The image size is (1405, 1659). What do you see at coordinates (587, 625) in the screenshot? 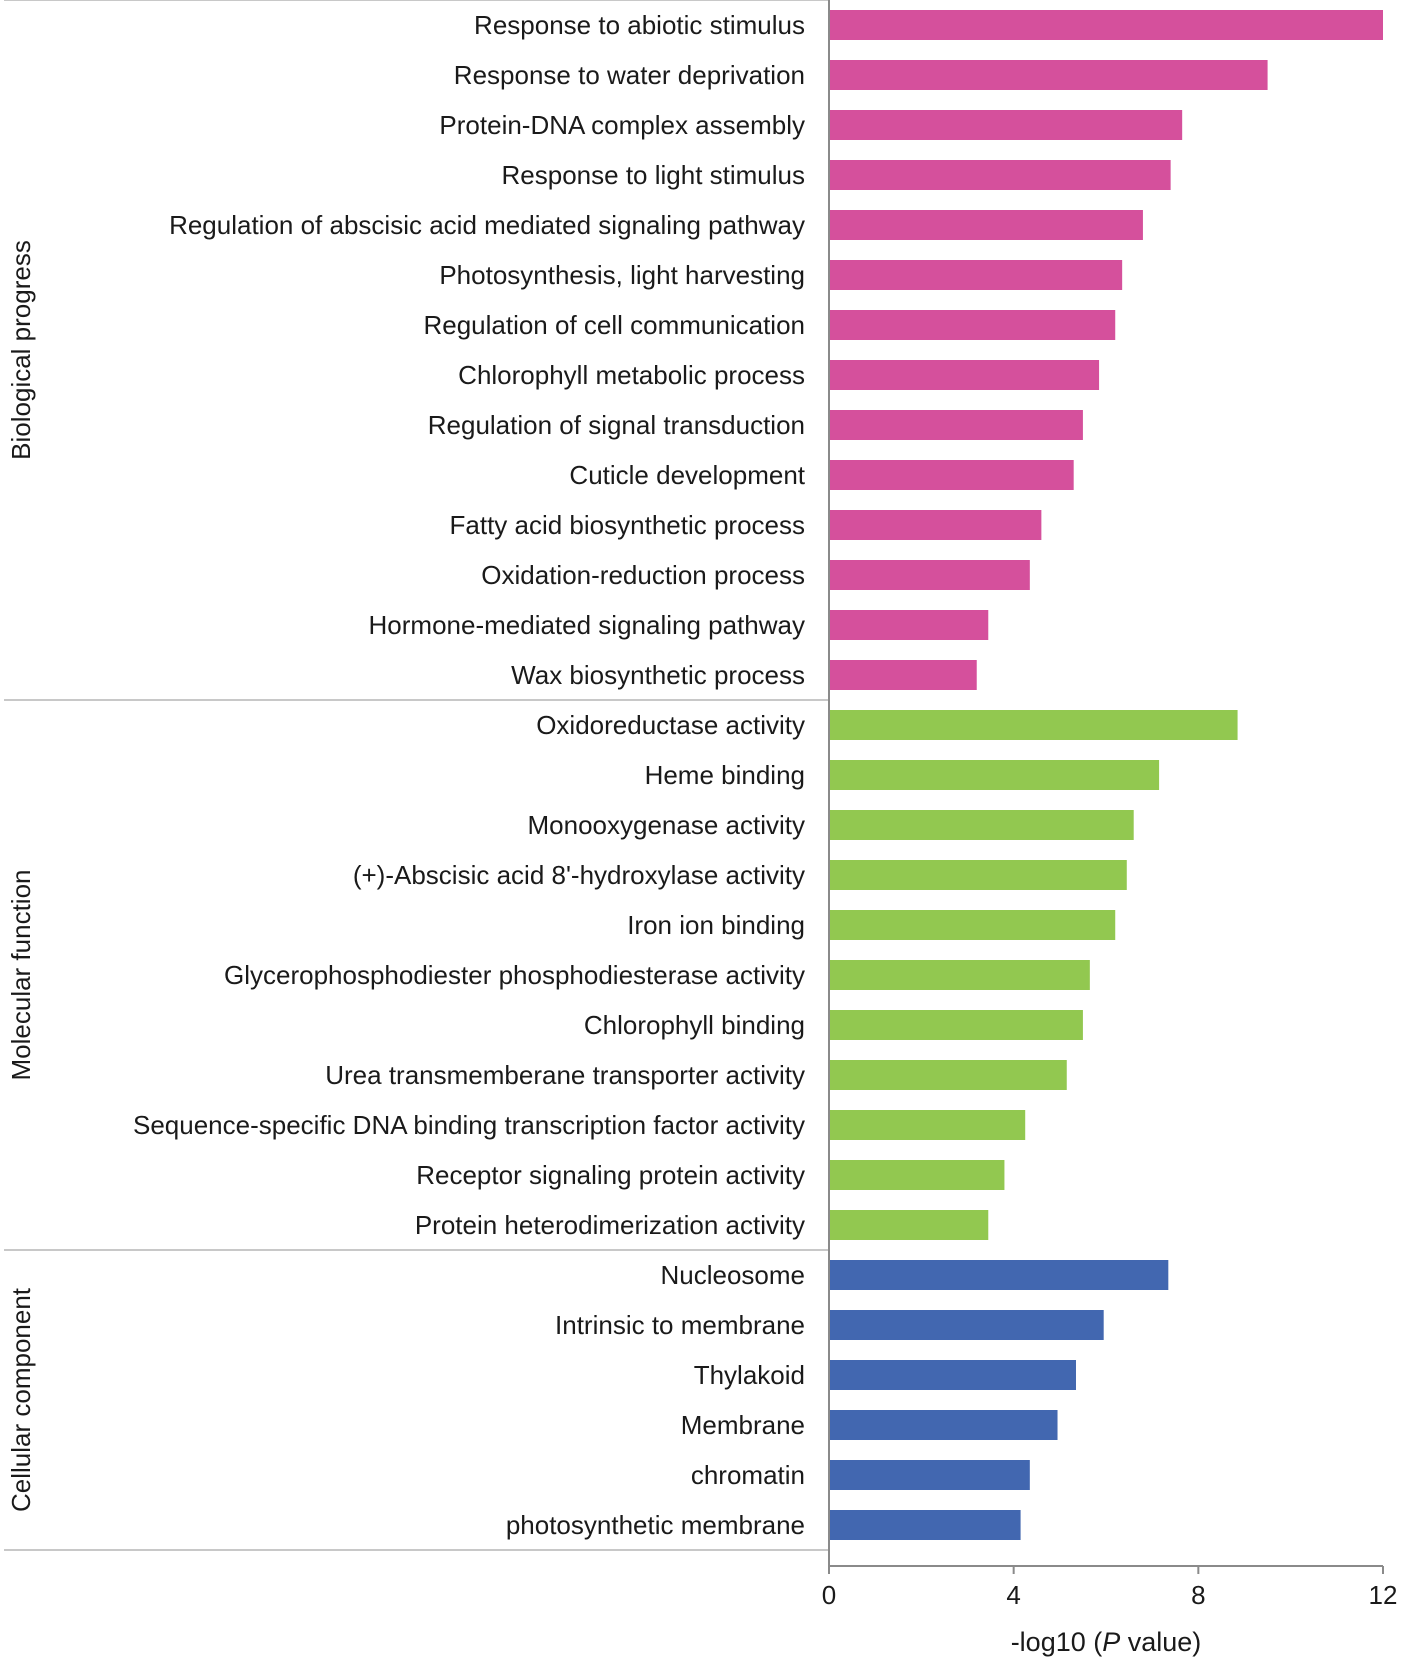
I see `category-label: Hormone-mediated signaling pathway` at bounding box center [587, 625].